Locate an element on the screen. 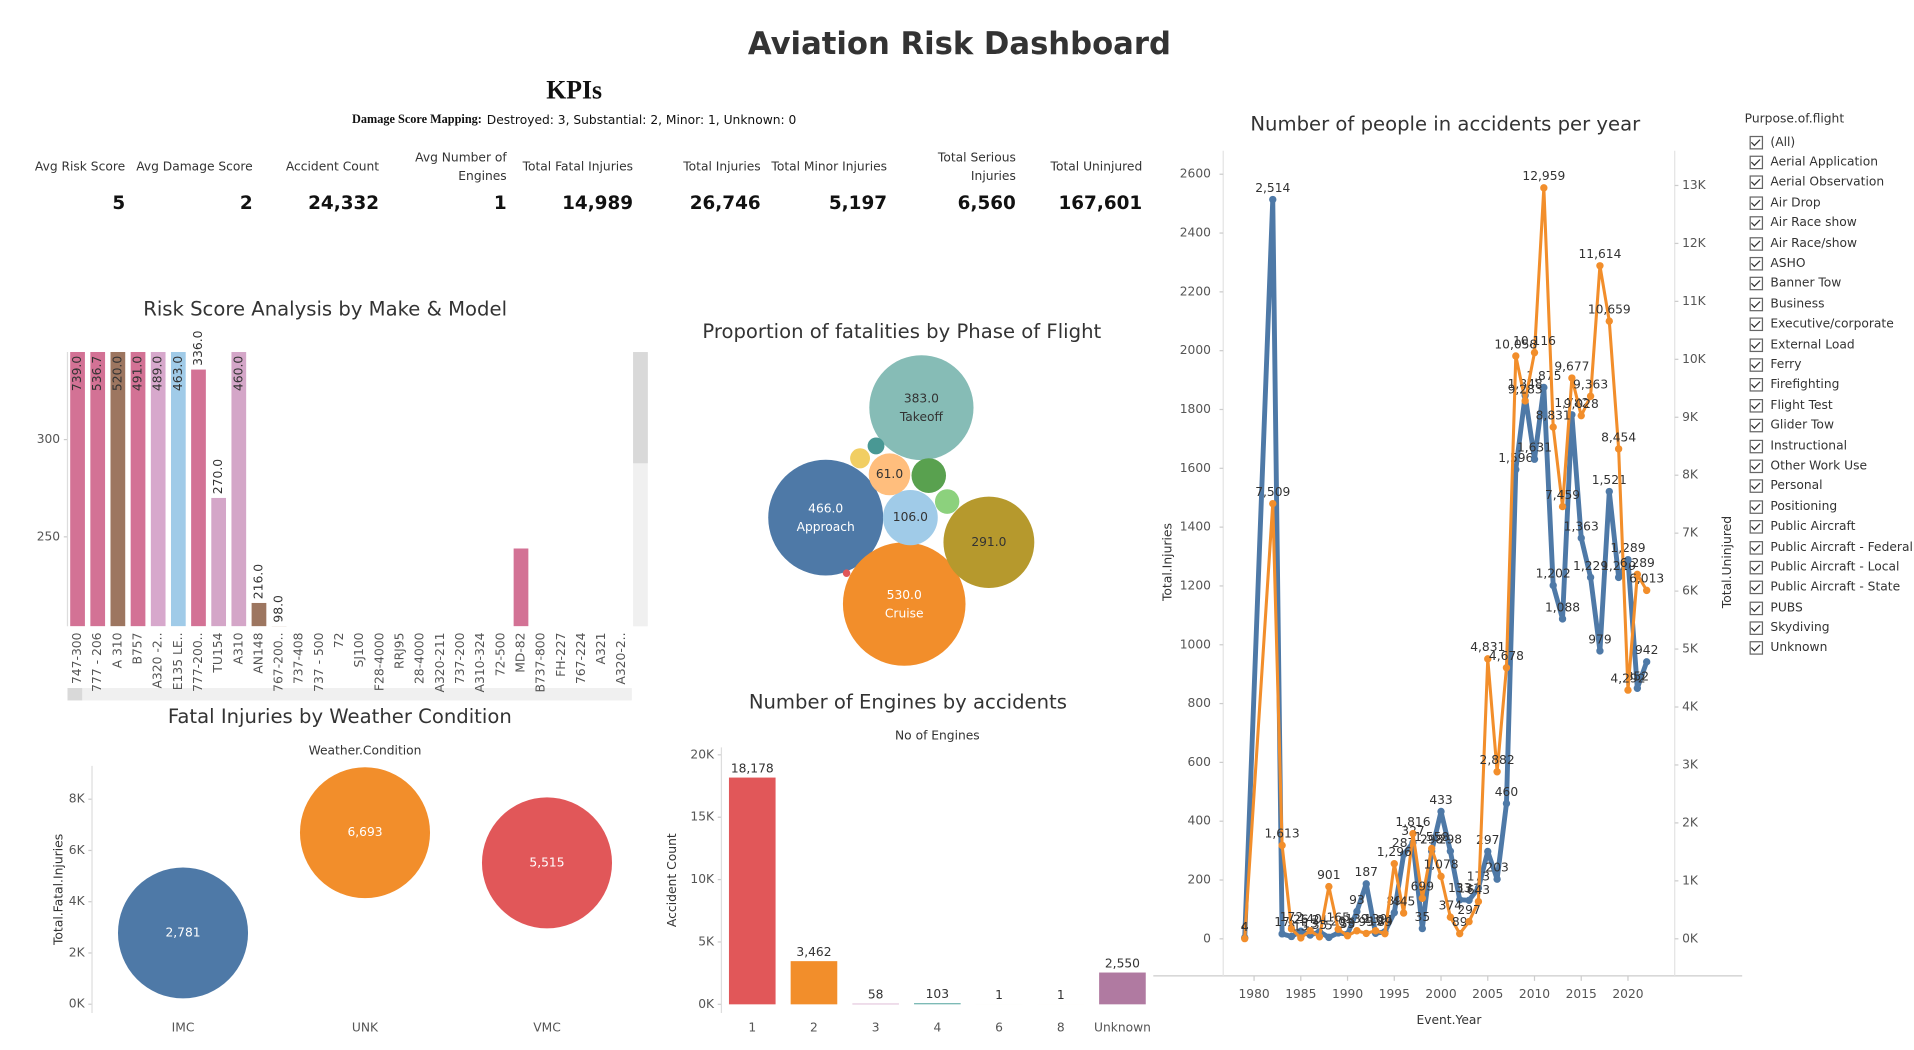 The width and height of the screenshot is (1914, 1050). y-tick-label: 1000 is located at coordinates (1195, 644).